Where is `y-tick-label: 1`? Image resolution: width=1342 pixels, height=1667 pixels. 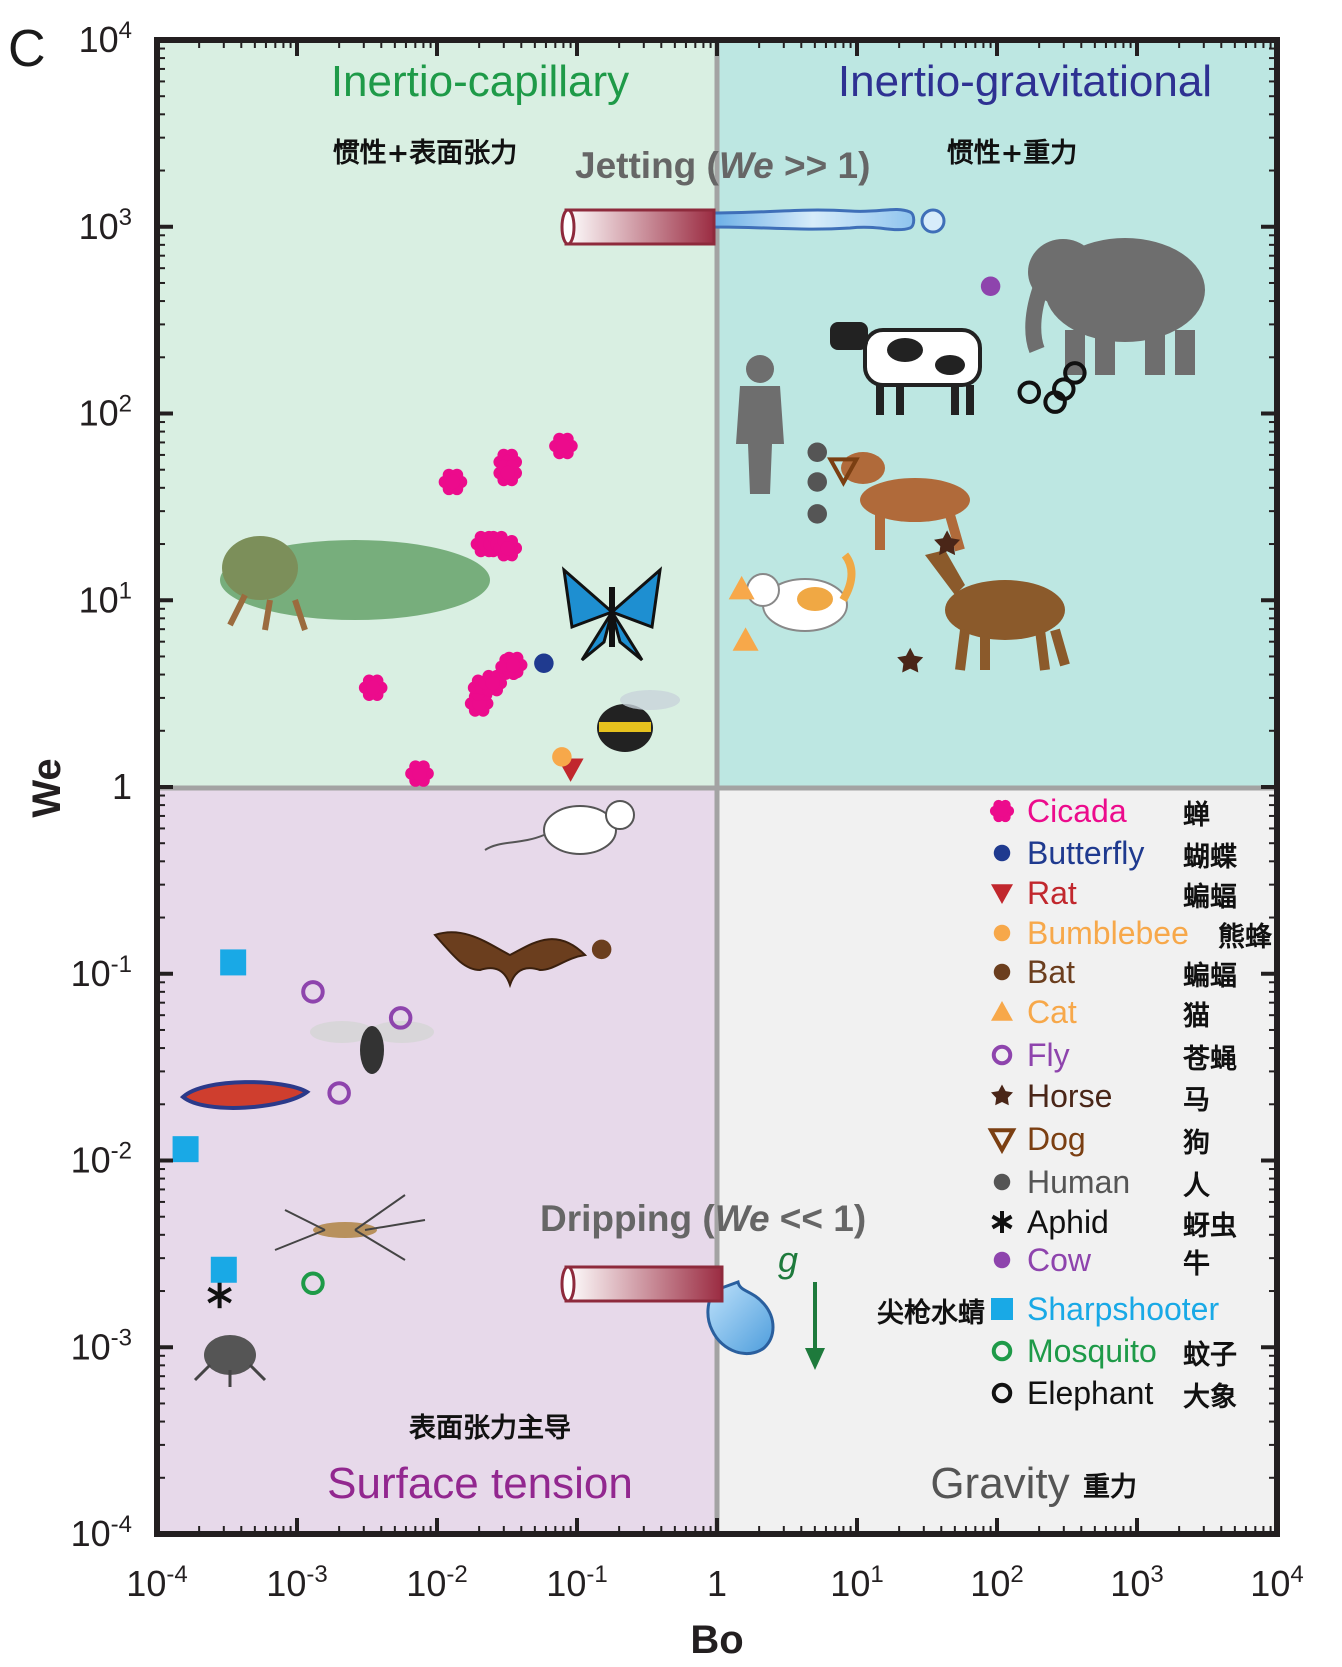 y-tick-label: 1 is located at coordinates (122, 786).